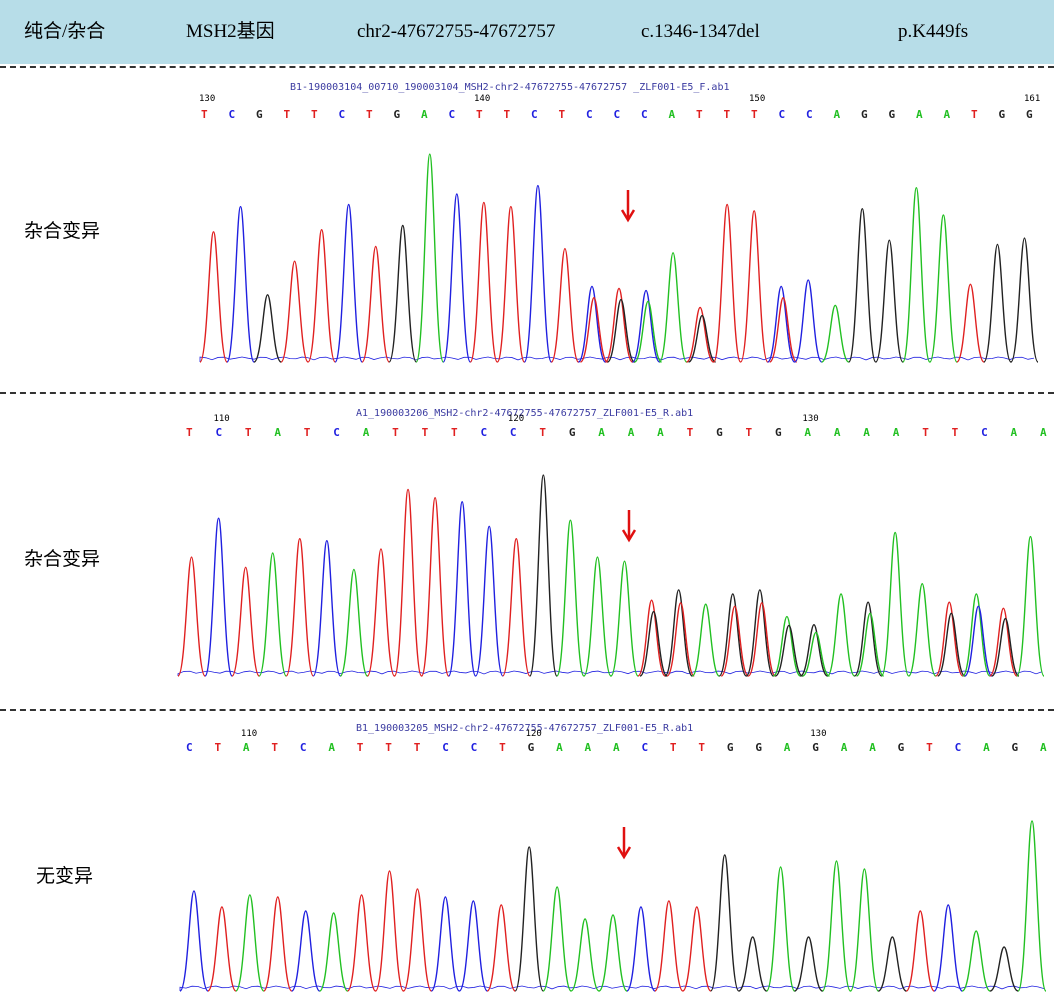 The width and height of the screenshot is (1054, 999). I want to click on baseline-noise, so click(612, 988).